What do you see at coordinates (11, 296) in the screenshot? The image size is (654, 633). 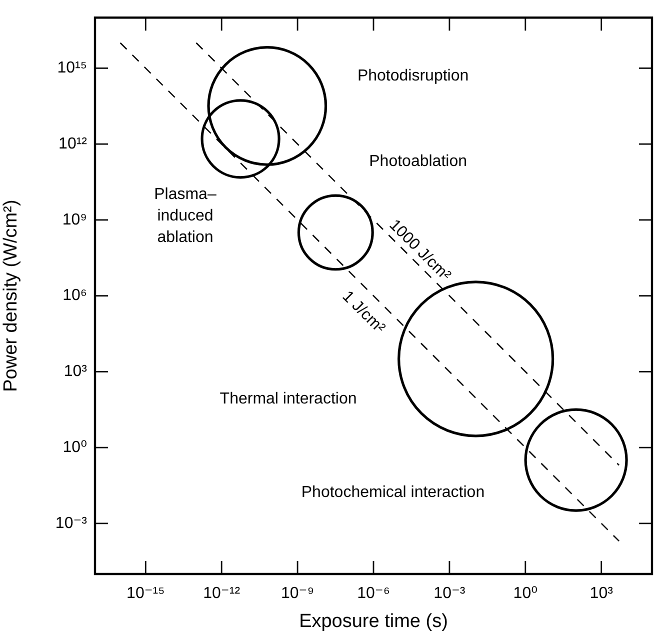 I see `y-axis-title: Power density (W/cm²)` at bounding box center [11, 296].